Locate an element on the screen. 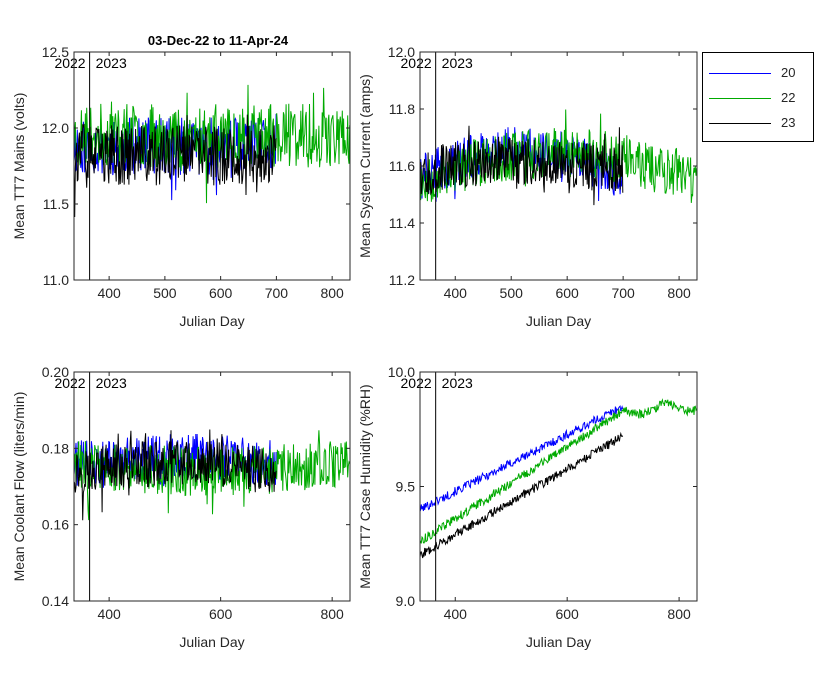 Image resolution: width=825 pixels, height=675 pixels. y-tick-label: 0.16 is located at coordinates (55, 525).